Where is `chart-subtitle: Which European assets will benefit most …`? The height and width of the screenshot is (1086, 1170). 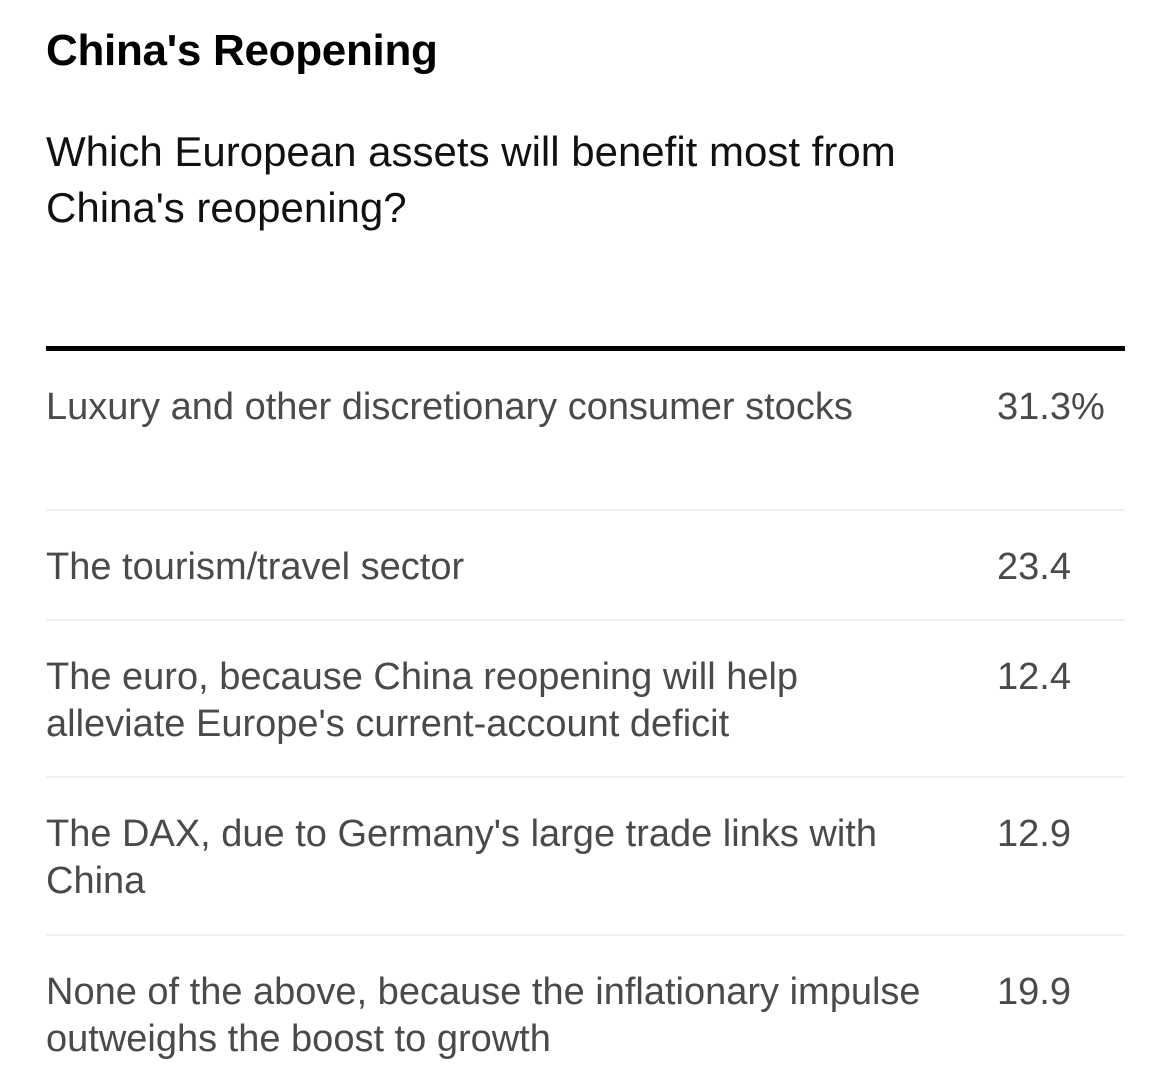 chart-subtitle: Which European assets will benefit most … is located at coordinates (471, 179).